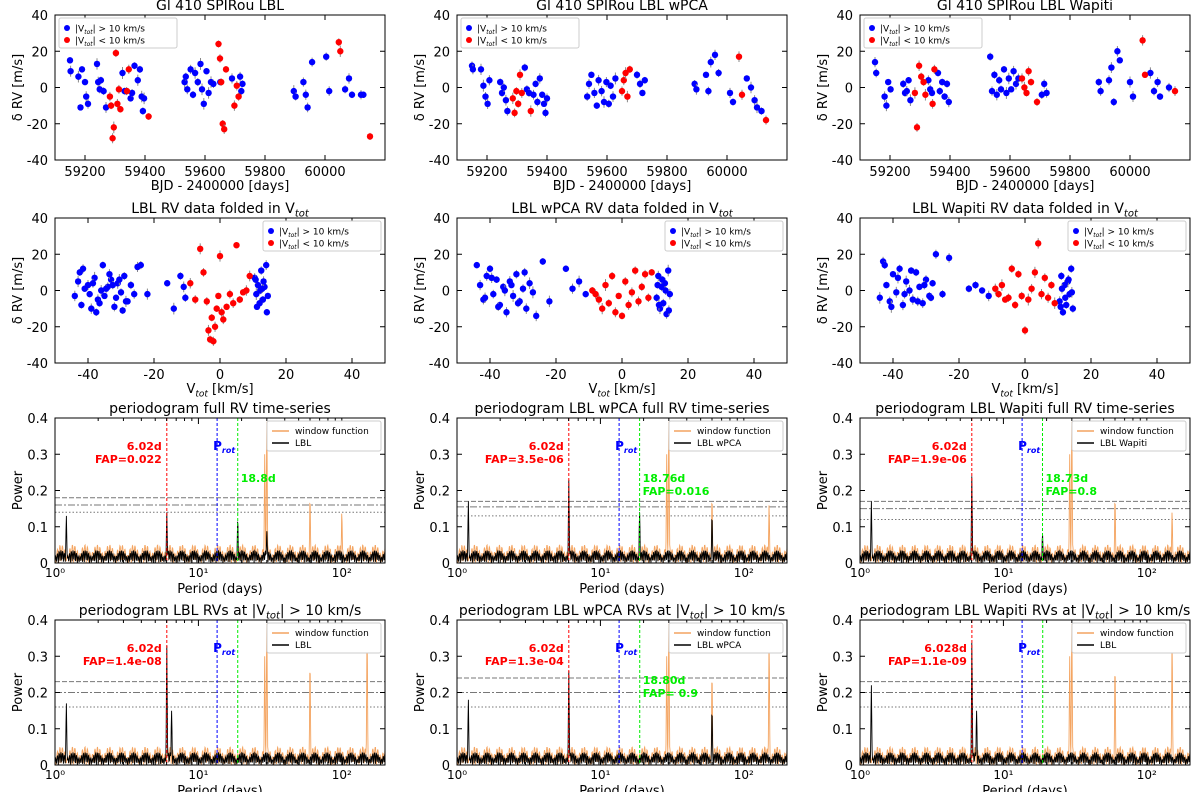 This screenshot has width=1200, height=792. Describe the element at coordinates (204, 172) in the screenshot. I see `x-tick-label: 59600` at that location.